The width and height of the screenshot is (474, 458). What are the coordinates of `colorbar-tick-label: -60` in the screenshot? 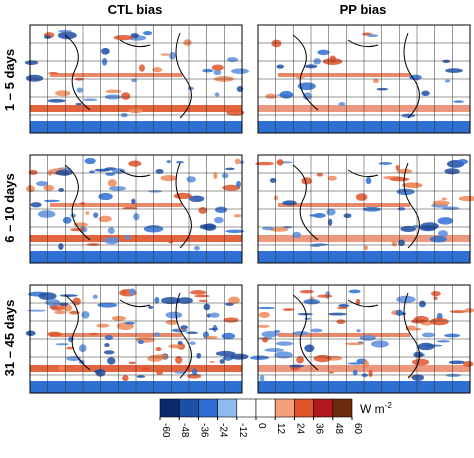 It's located at (165, 430).